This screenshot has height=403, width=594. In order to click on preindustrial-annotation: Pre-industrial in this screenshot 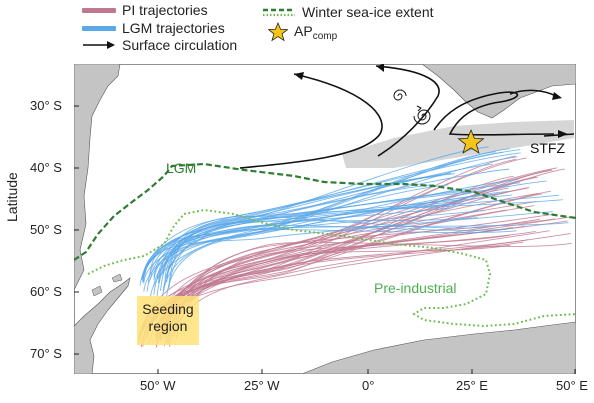, I will do `click(415, 288)`.